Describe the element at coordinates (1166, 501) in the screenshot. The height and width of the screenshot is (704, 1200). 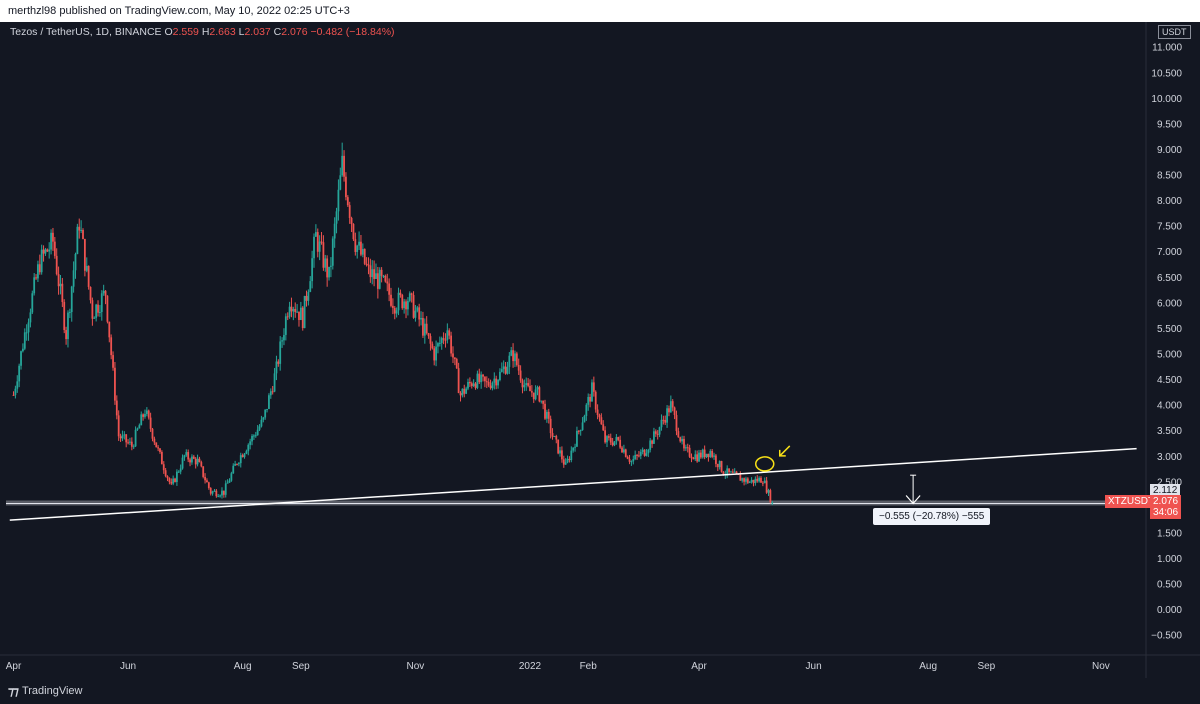
I see `last-price-tag: 2.076` at that location.